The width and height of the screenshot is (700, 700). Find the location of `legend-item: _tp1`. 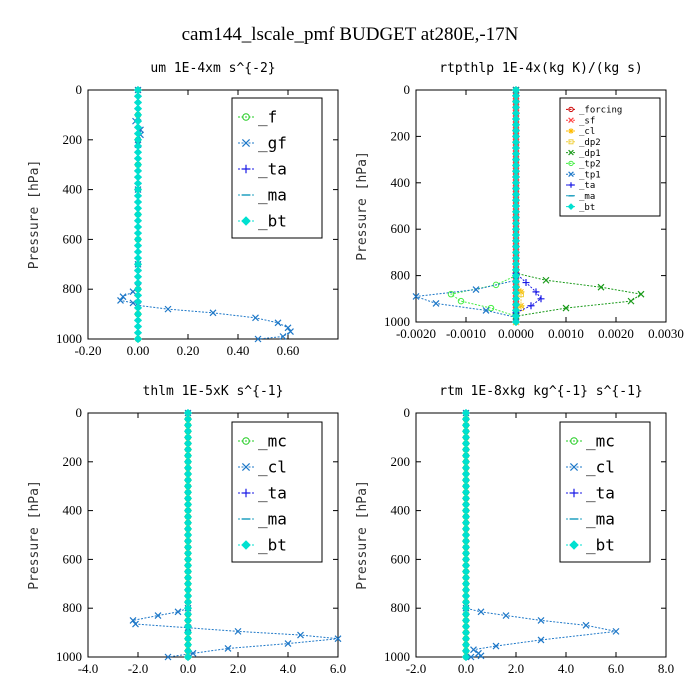

legend-item: _tp1 is located at coordinates (583, 175).